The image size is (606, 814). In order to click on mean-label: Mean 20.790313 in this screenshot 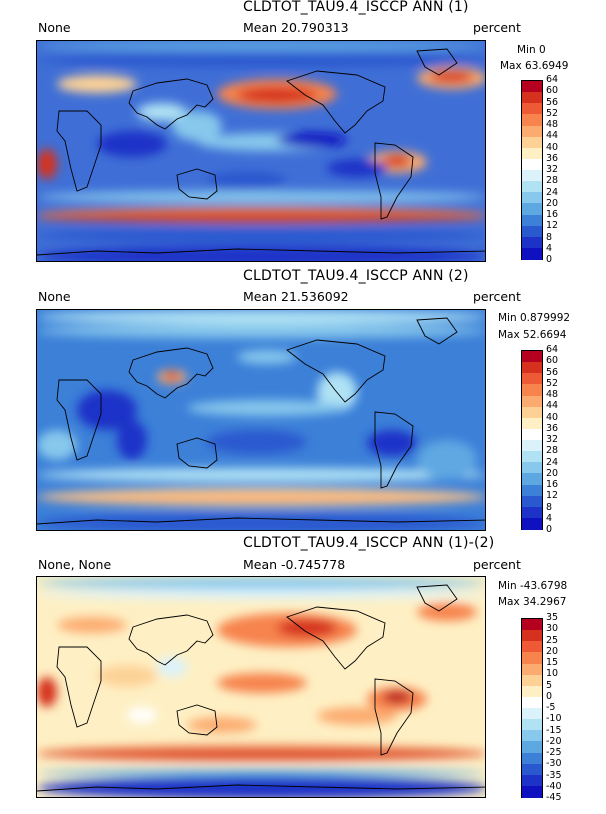, I will do `click(296, 27)`.